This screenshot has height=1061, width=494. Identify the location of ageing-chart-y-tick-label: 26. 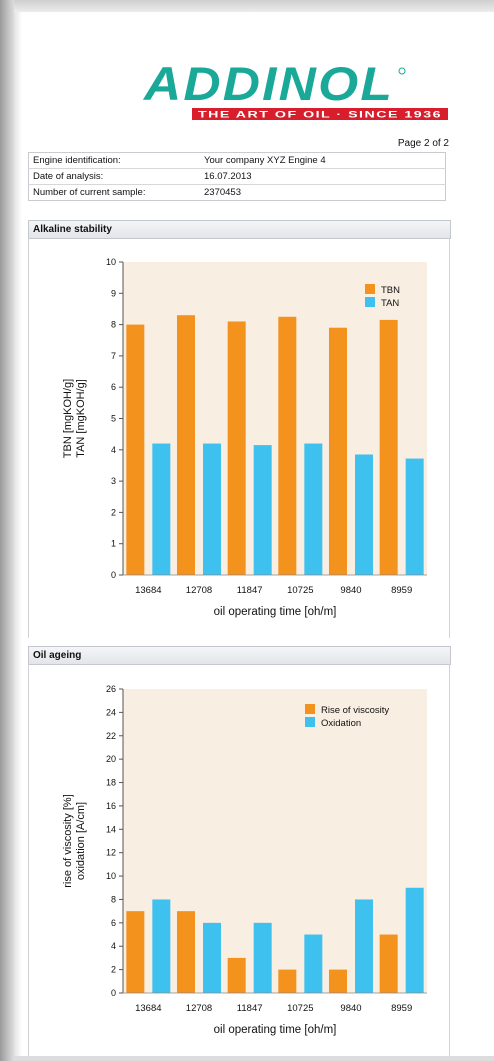
(111, 689).